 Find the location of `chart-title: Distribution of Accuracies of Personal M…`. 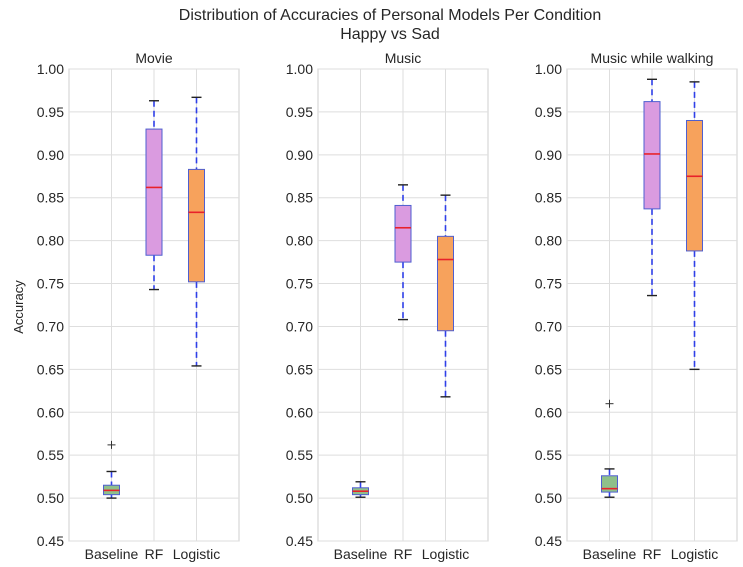

chart-title: Distribution of Accuracies of Personal M… is located at coordinates (390, 15).